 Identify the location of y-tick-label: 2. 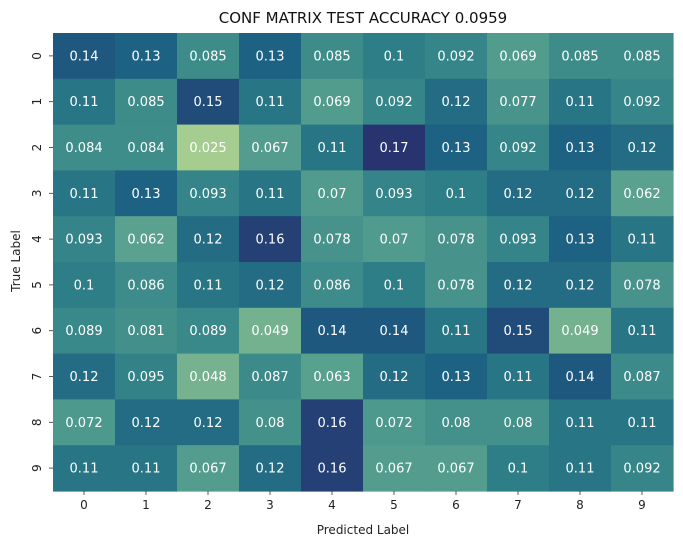
(37, 148).